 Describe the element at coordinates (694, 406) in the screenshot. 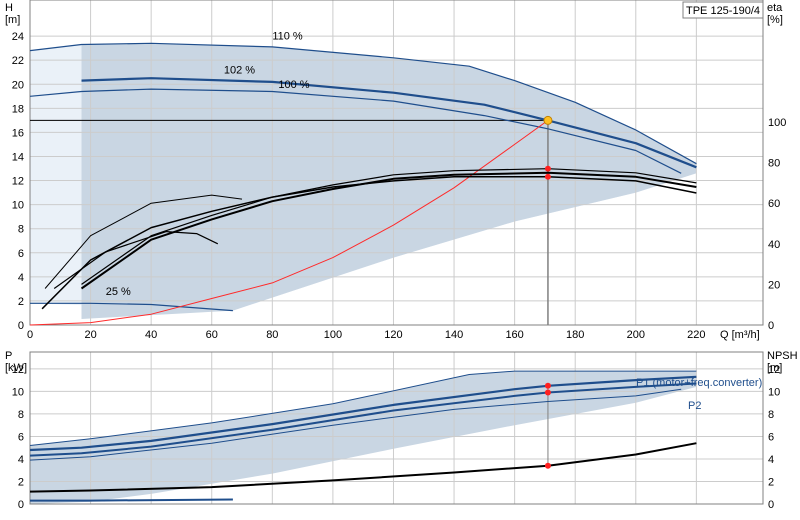

I see `series-label-p2: P2` at that location.